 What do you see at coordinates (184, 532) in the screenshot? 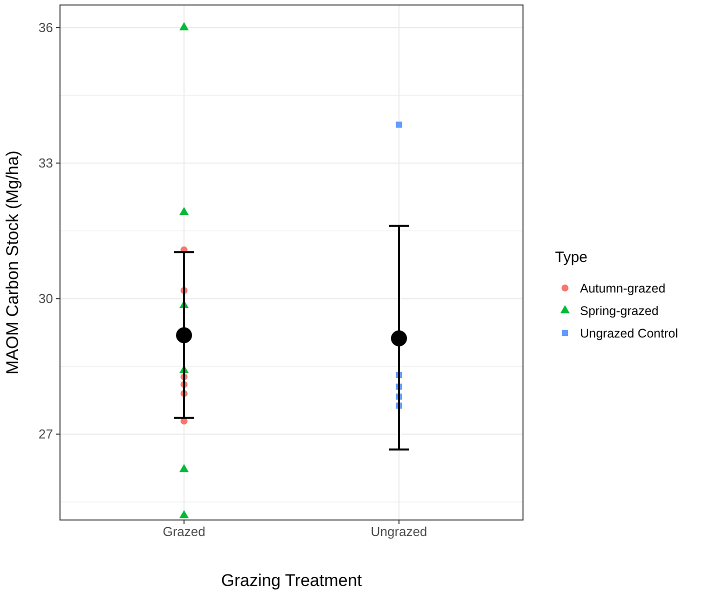
I see `x-tick-label: Grazed` at bounding box center [184, 532].